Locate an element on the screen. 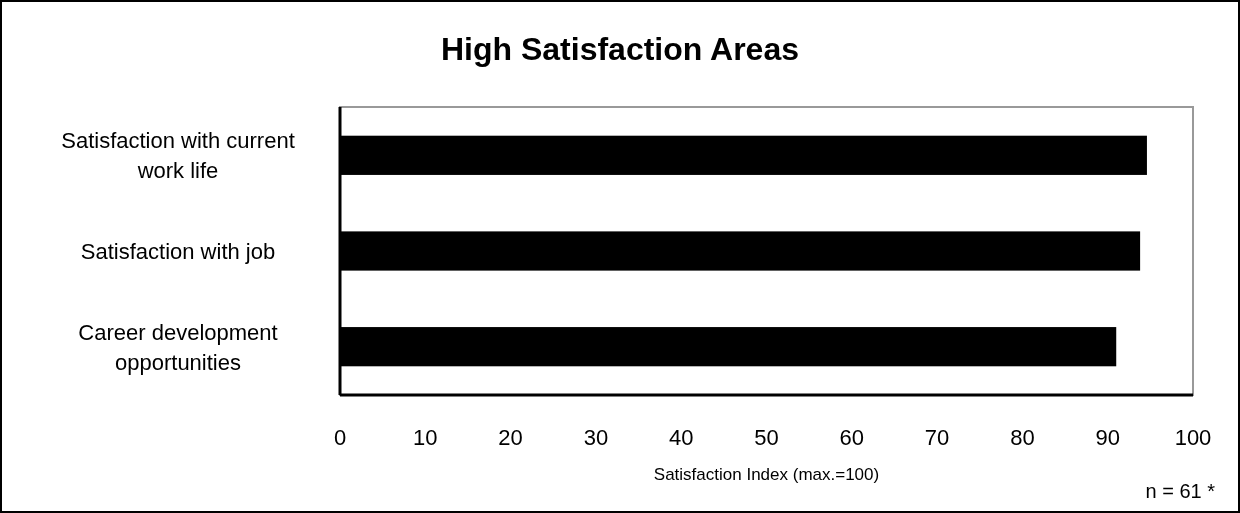  y-tick-label: Career development opportunities is located at coordinates (178, 347).